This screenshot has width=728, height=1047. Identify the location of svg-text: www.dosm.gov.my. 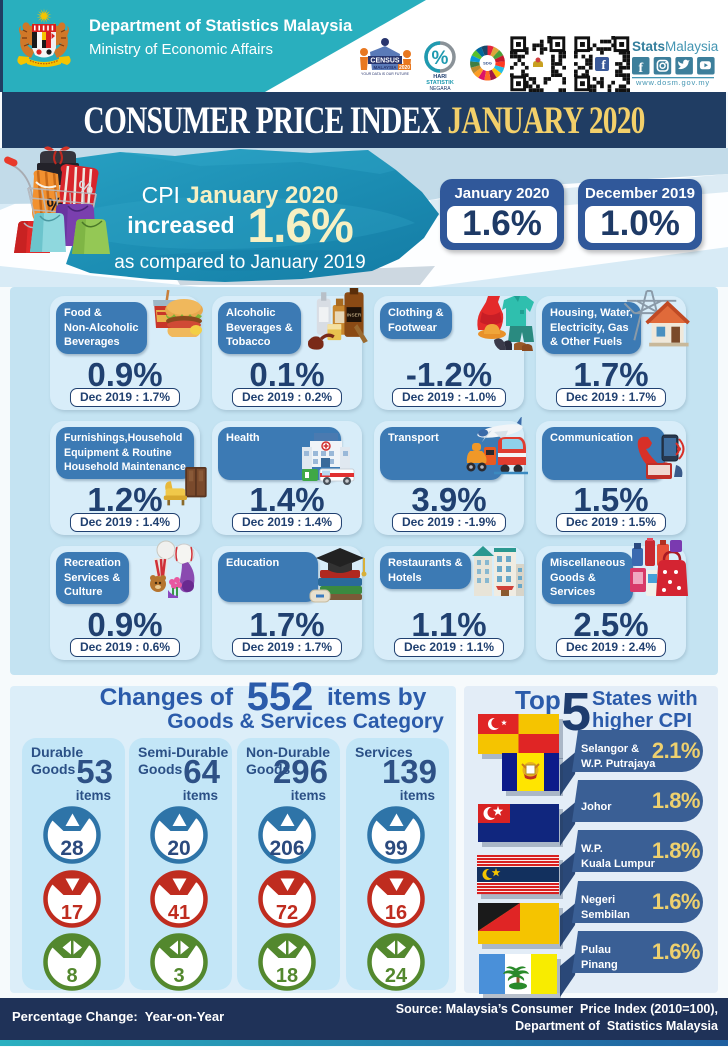
(672, 82).